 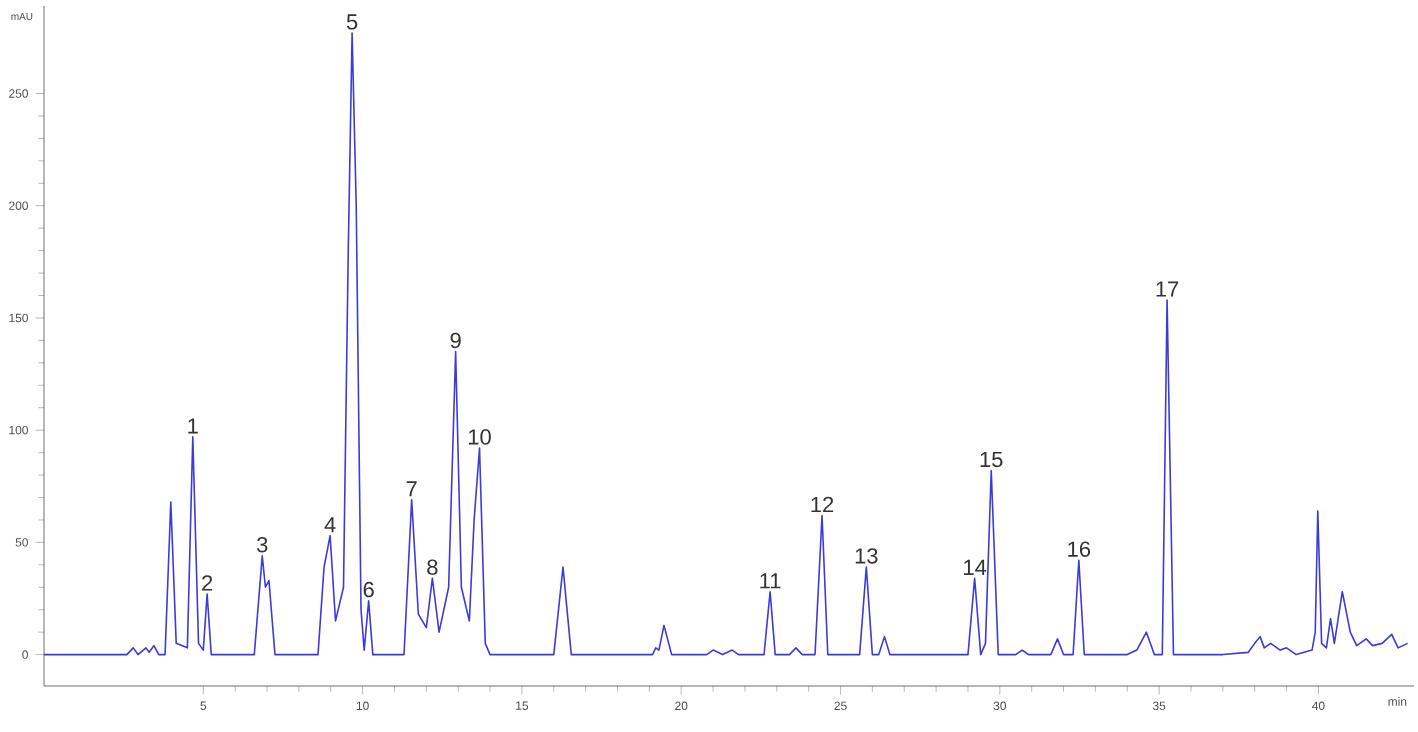 What do you see at coordinates (411, 489) in the screenshot?
I see `annotation: 7` at bounding box center [411, 489].